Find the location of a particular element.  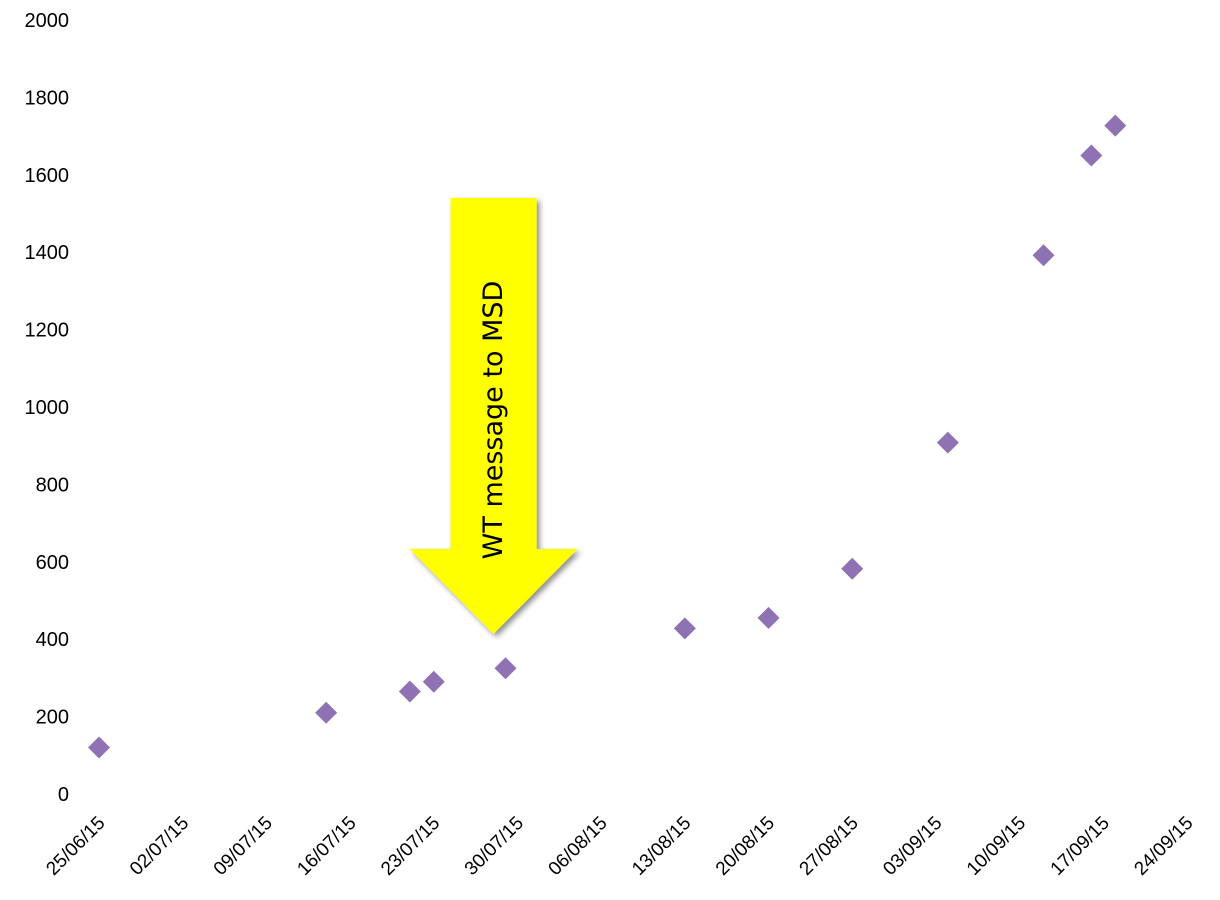

y-tick-label: 1800 is located at coordinates (47, 98).